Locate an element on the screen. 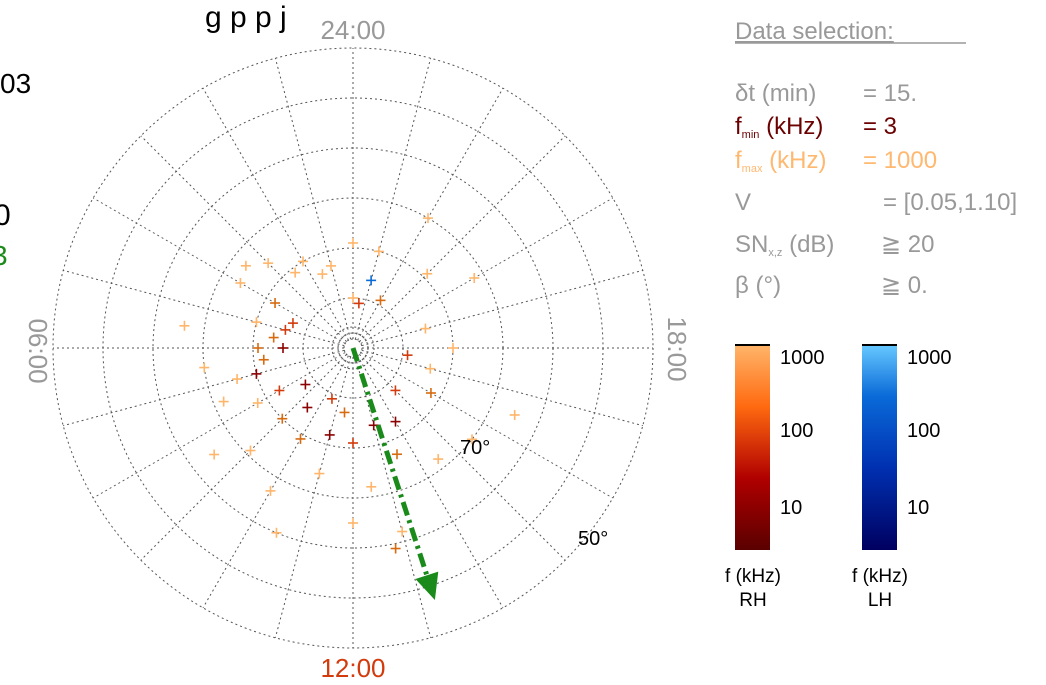 The width and height of the screenshot is (1046, 685). lh-tick-1000: 1000 is located at coordinates (929, 358).